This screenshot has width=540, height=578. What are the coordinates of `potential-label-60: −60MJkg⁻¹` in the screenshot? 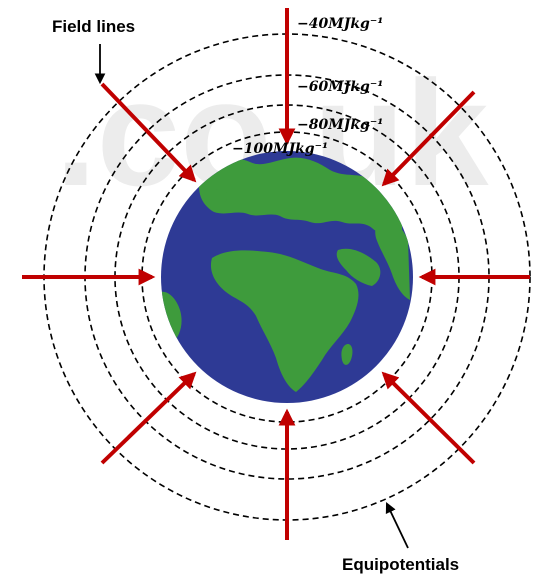 It's located at (340, 87).